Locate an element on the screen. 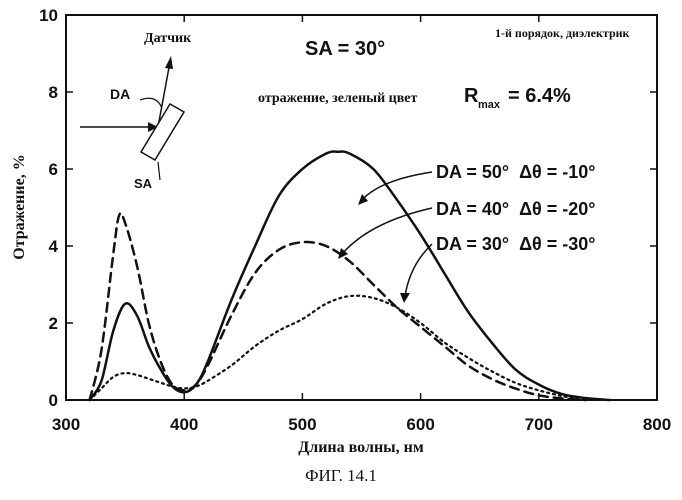 This screenshot has width=682, height=500. order-note: 1-й порядок, диэлектрик is located at coordinates (562, 33).